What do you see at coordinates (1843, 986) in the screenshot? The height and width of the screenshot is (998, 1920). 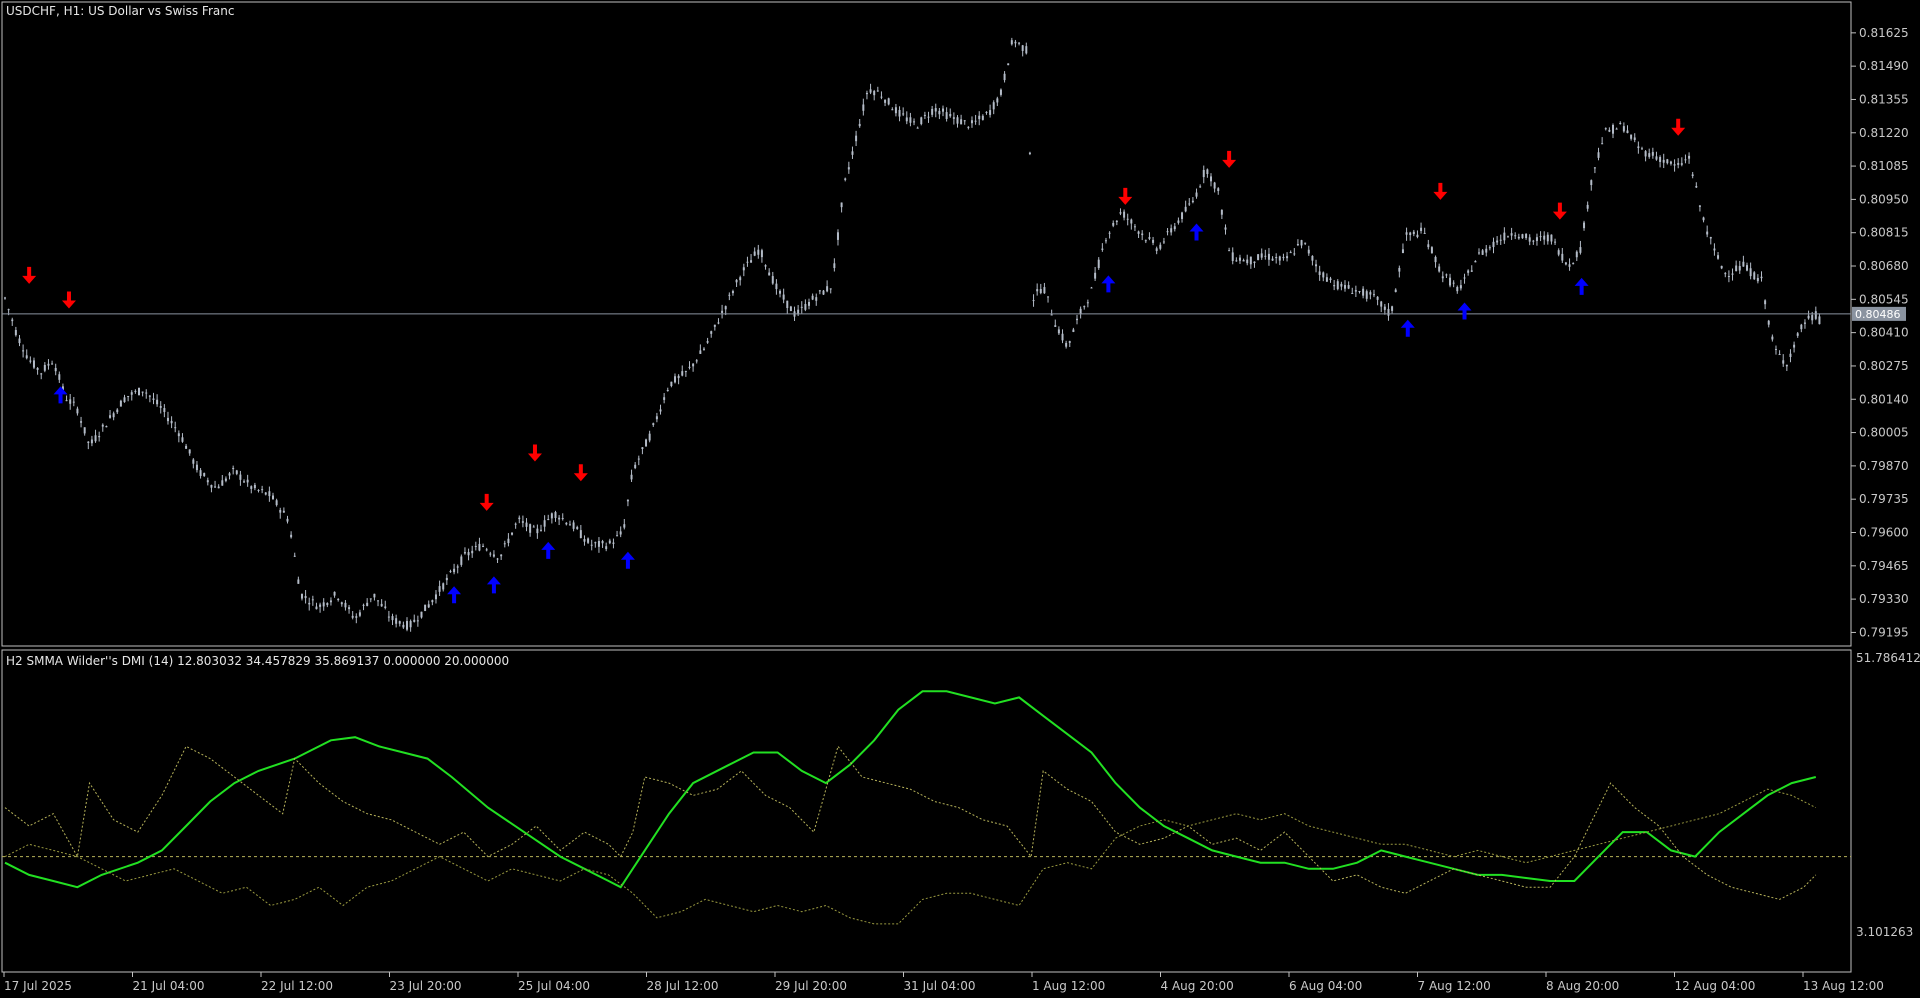 I see `time-tick-label: 13 Aug 12:00` at bounding box center [1843, 986].